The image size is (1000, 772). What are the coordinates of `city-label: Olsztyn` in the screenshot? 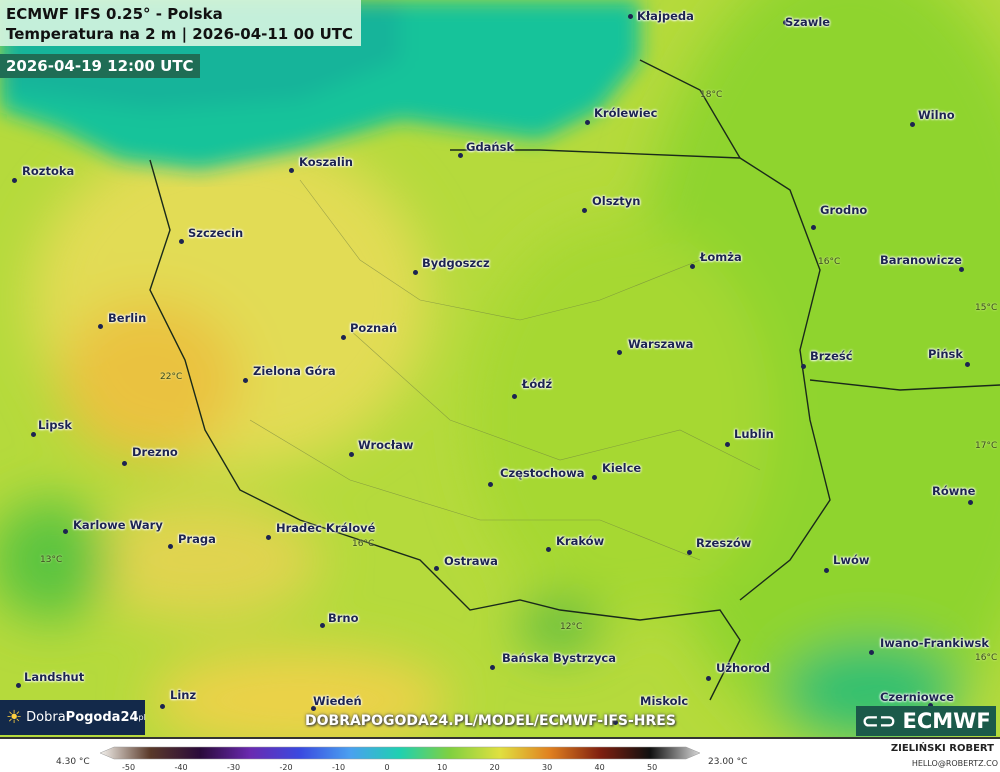 It's located at (616, 201).